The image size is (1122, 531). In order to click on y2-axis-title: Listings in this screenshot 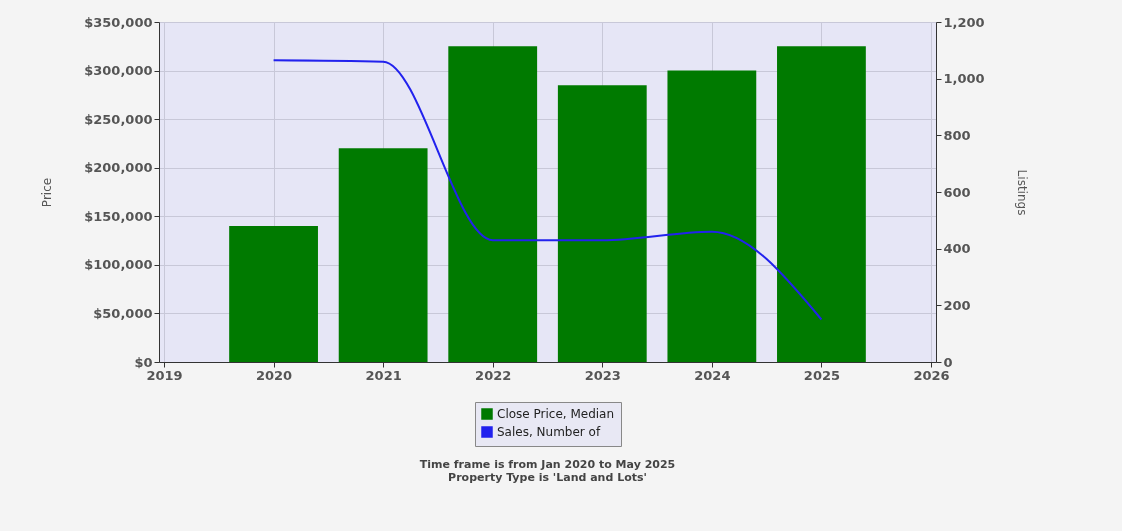, I will do `click(1021, 192)`.